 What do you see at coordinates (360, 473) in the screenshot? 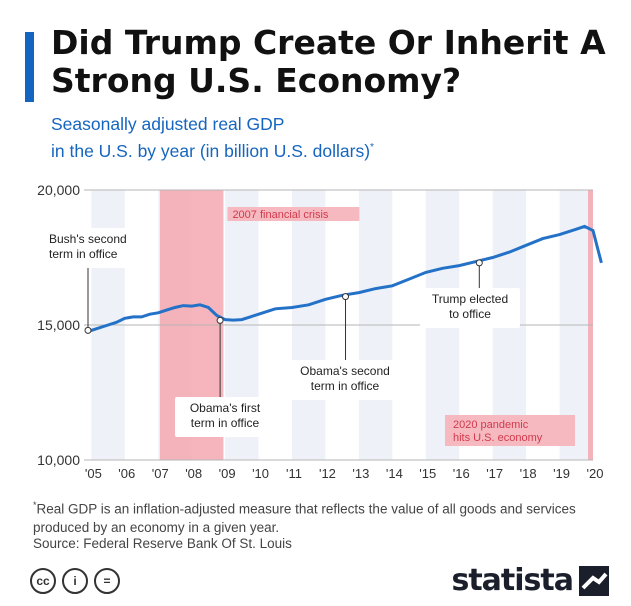
I see `x-tick-label: '13` at bounding box center [360, 473].